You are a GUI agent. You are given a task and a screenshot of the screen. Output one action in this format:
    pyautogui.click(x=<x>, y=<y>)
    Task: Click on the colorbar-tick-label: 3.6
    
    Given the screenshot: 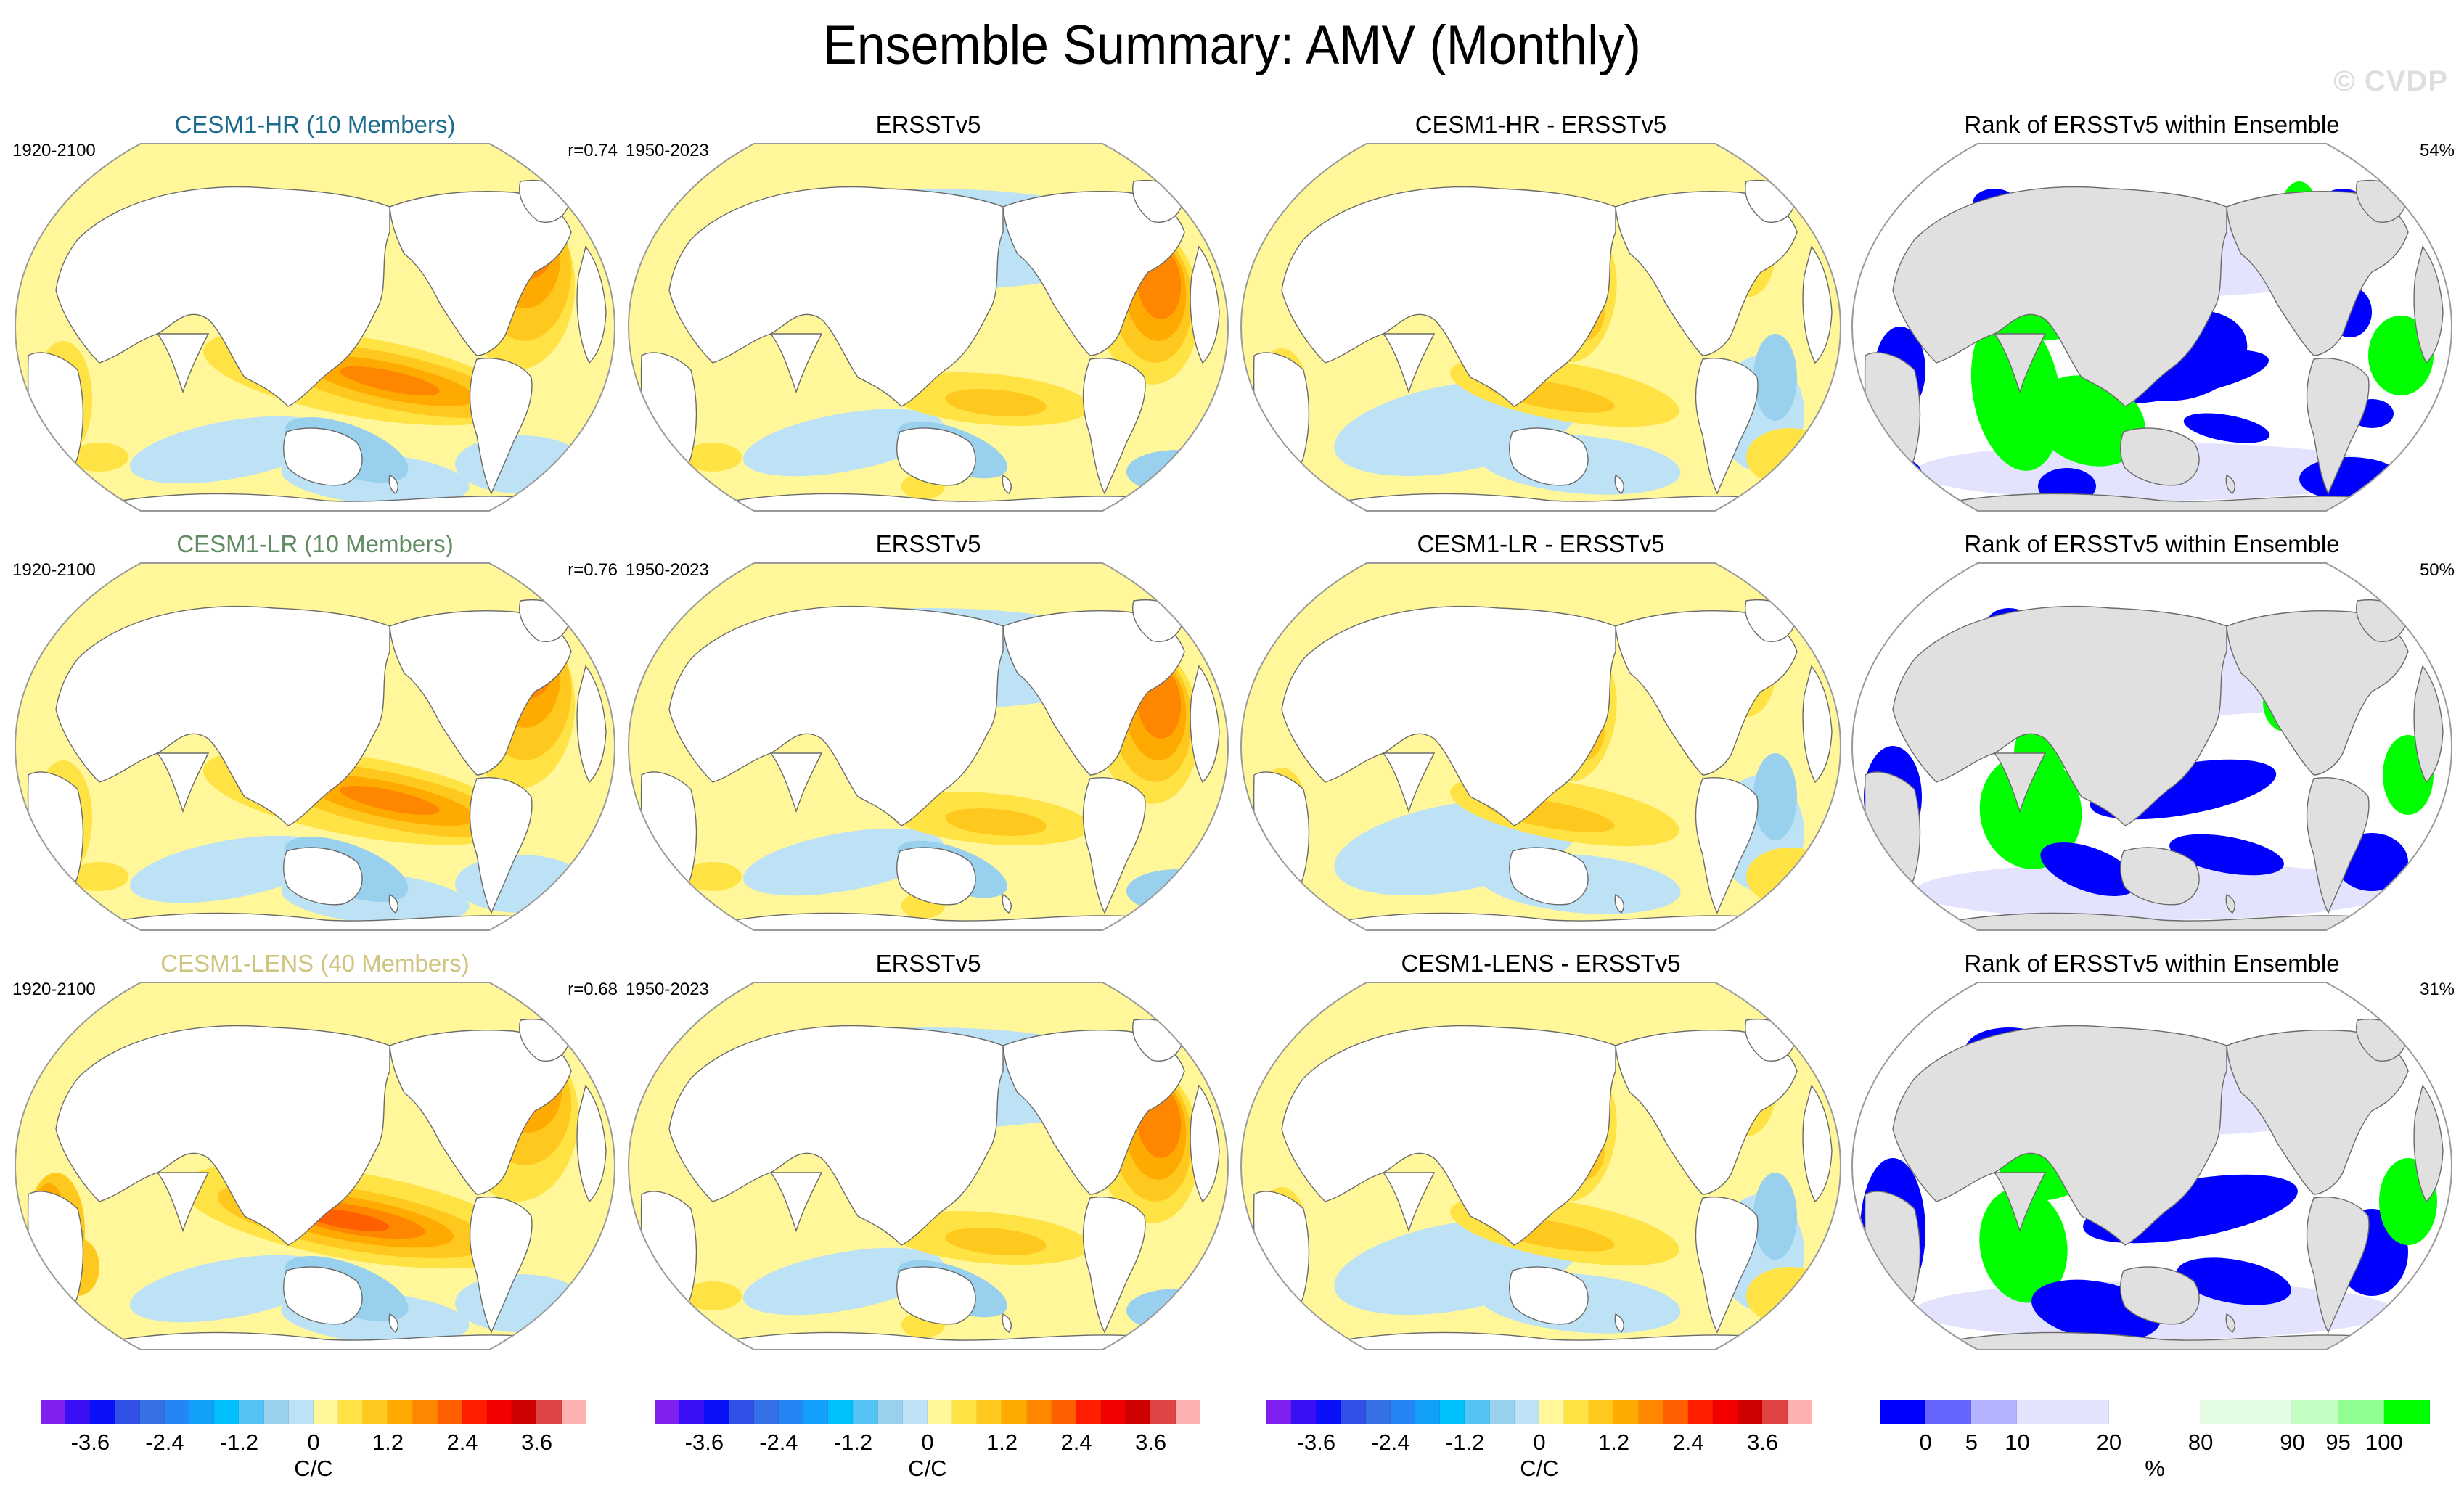 What is the action you would take?
    pyautogui.click(x=537, y=1442)
    